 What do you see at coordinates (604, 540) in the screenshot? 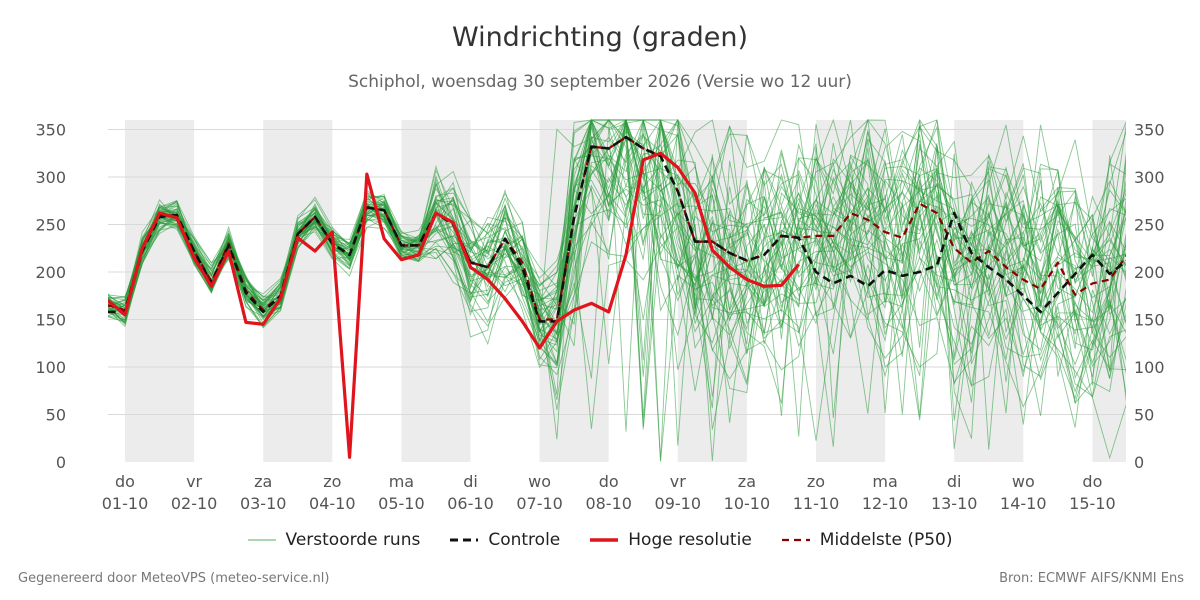
I see `legend-swatch-high-res` at bounding box center [604, 540].